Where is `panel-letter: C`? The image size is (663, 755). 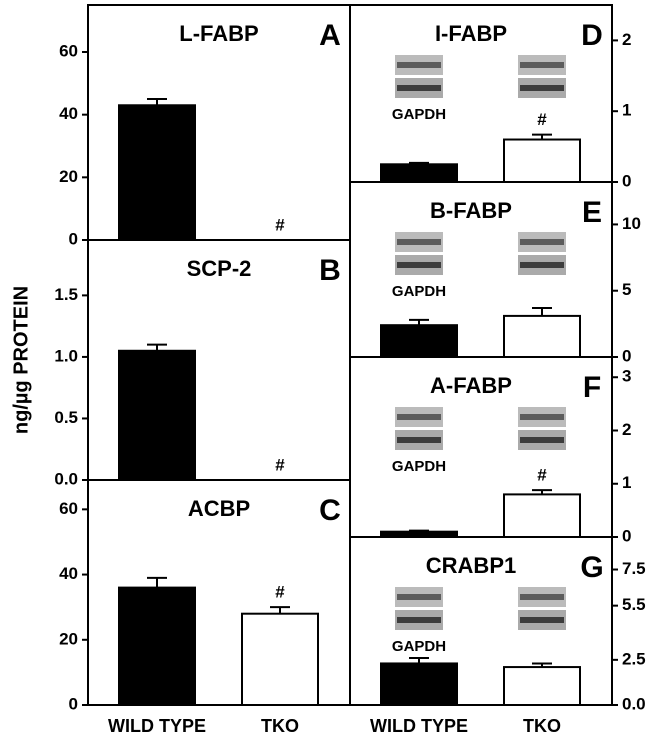
panel-letter: C is located at coordinates (330, 510).